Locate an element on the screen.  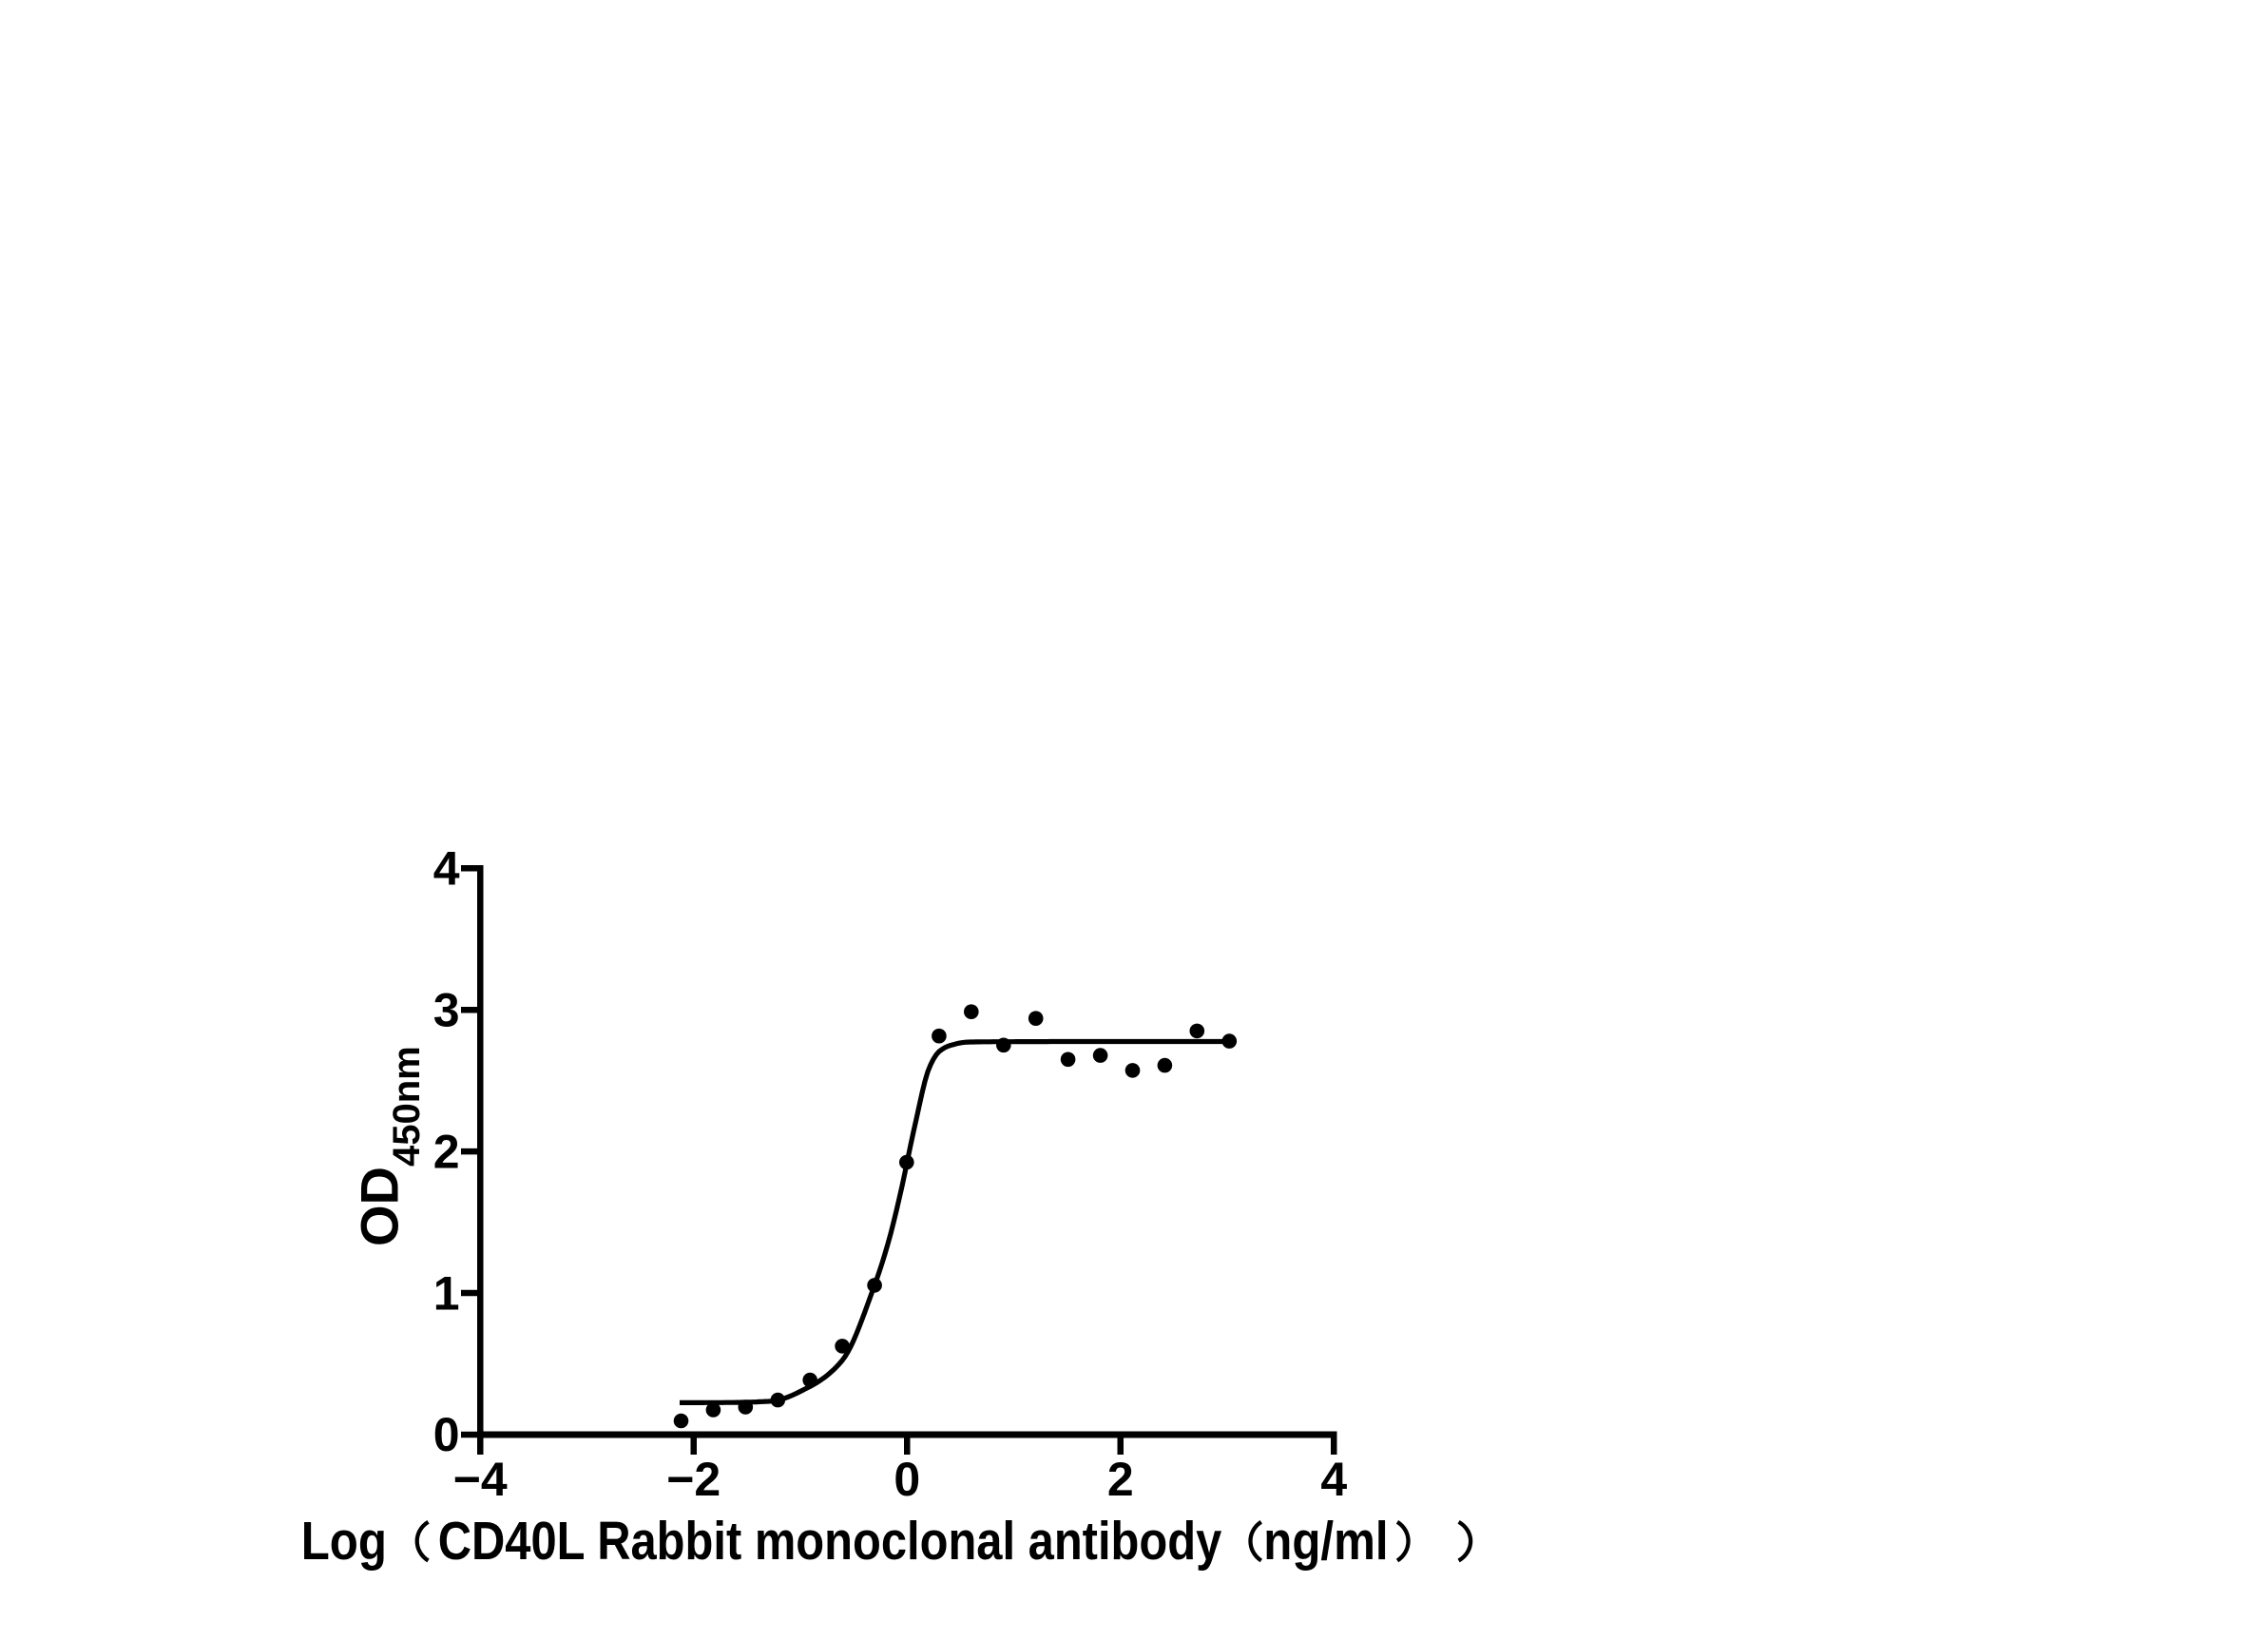
svg-text: Log is located at coordinates (344, 1542).